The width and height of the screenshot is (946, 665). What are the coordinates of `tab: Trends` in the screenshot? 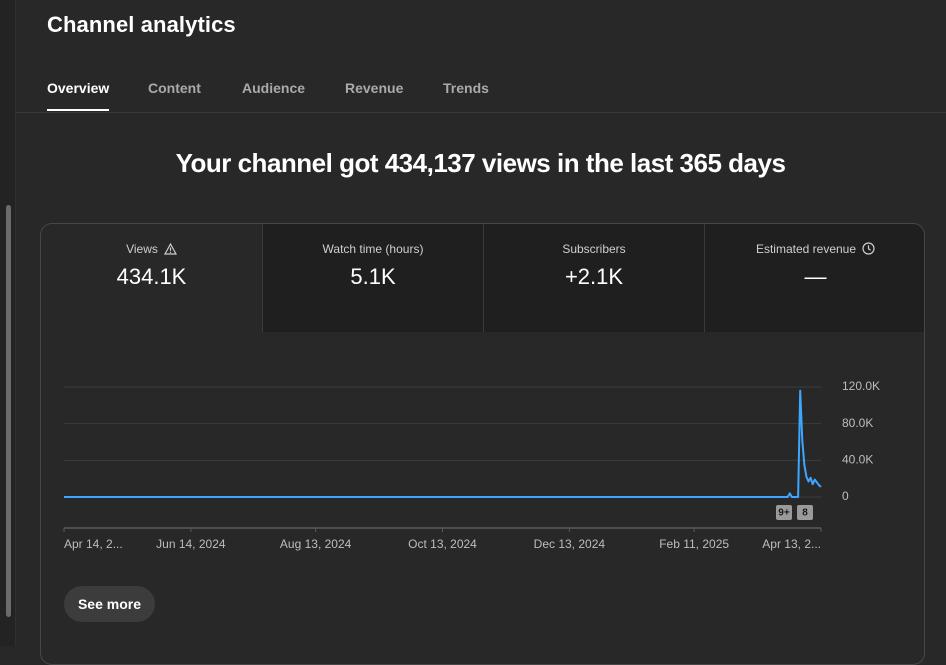 It's located at (466, 88).